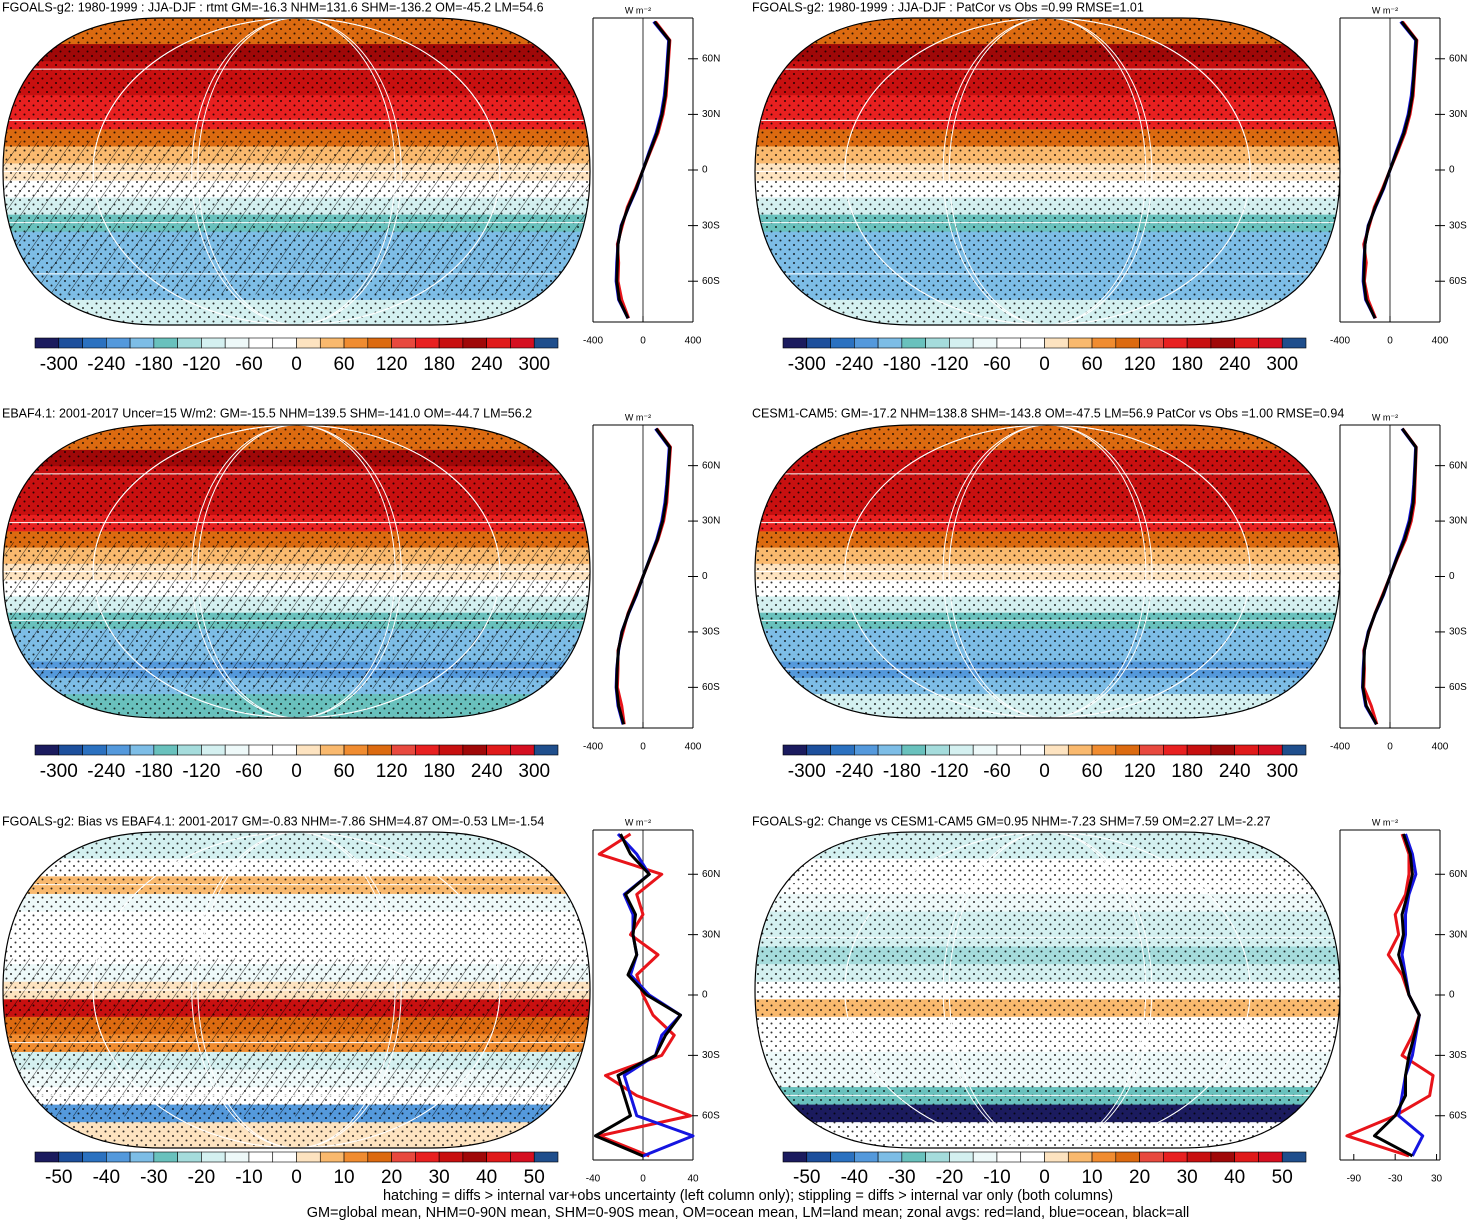  What do you see at coordinates (391, 1177) in the screenshot?
I see `colorbar-label: 20` at bounding box center [391, 1177].